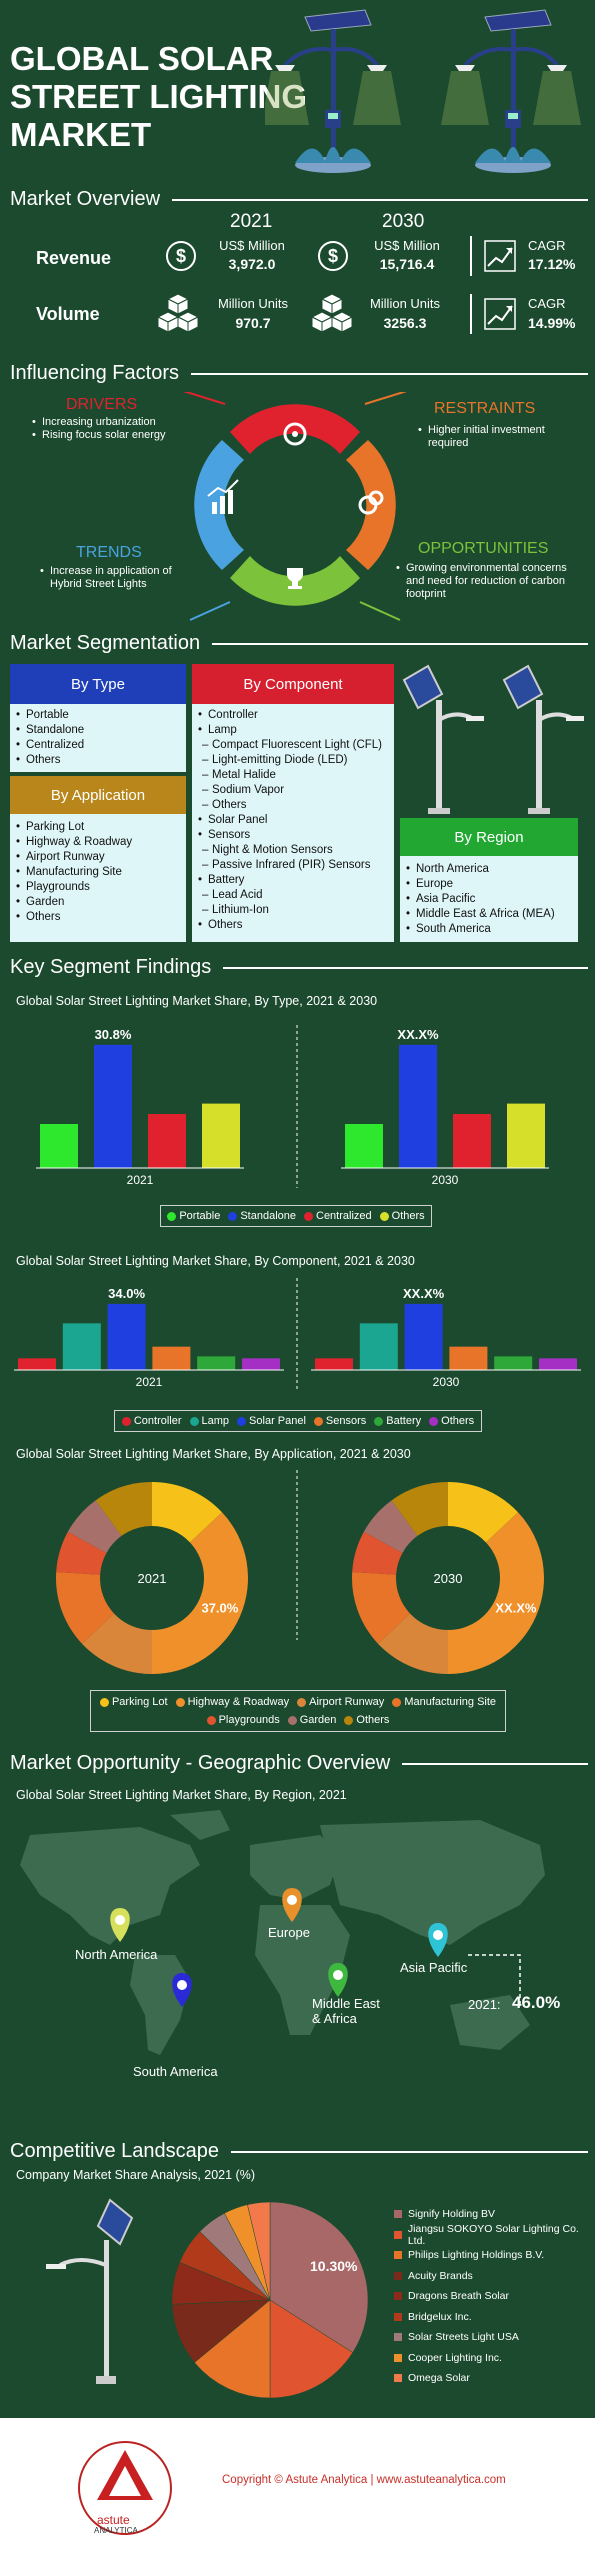 The width and height of the screenshot is (595, 2552). Describe the element at coordinates (552, 323) in the screenshot. I see `volume-cagr-value: 14.99%` at that location.